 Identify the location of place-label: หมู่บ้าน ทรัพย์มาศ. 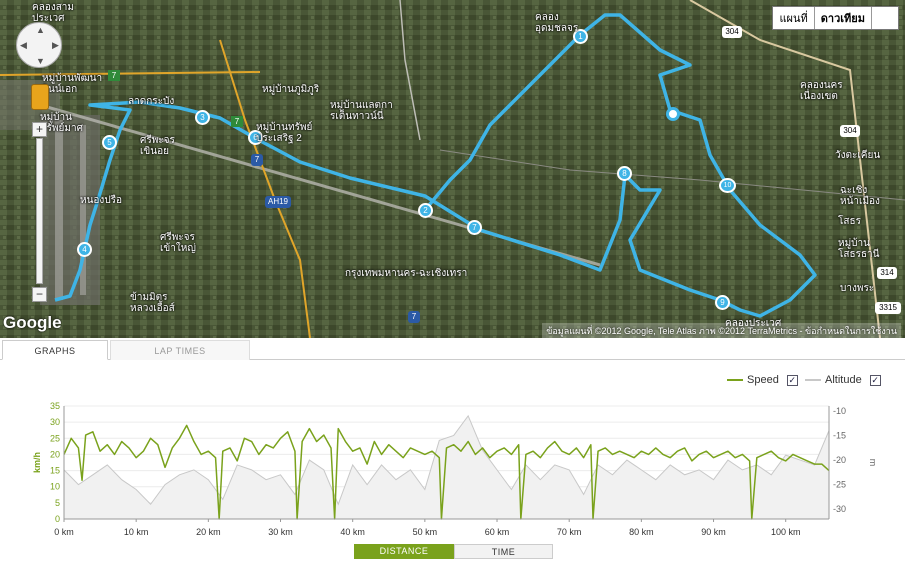
(61, 123).